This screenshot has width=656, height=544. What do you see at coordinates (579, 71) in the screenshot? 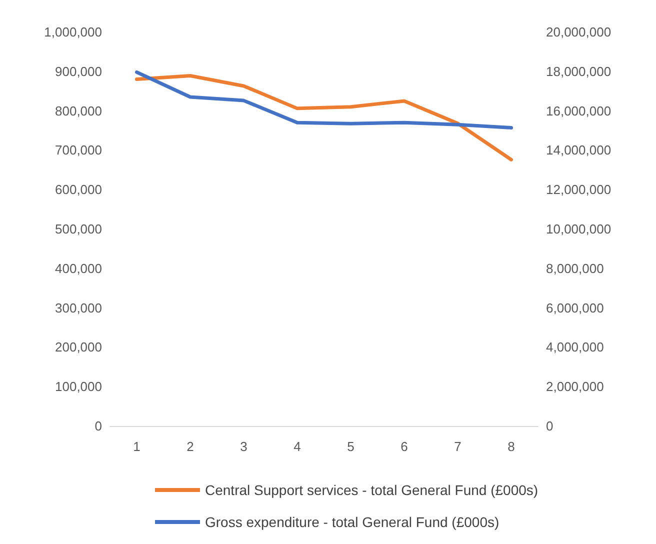
I see `y2-tick-label: 18,000,000` at bounding box center [579, 71].